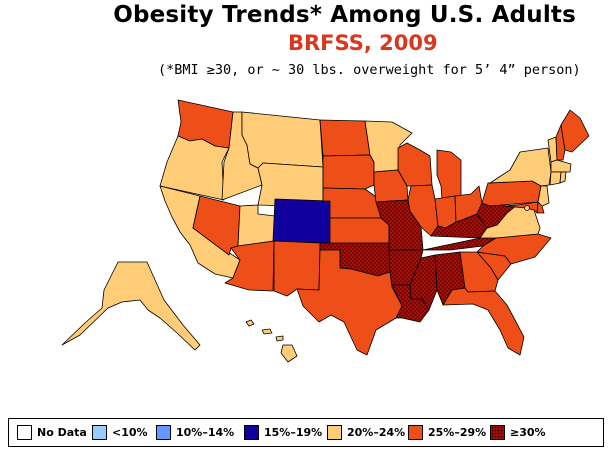 The width and height of the screenshot is (612, 451). I want to click on state-wi, so click(415, 164).